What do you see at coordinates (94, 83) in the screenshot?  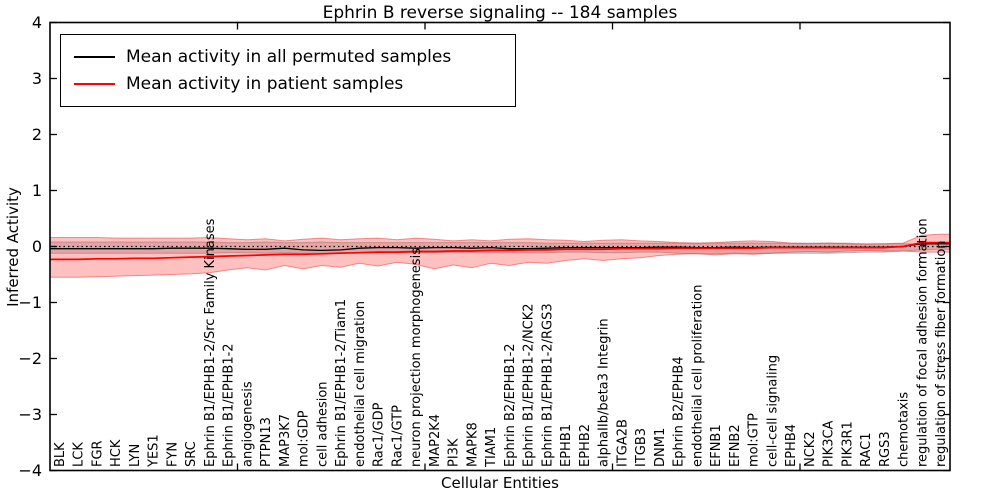 I see `legend-line-red-icon` at bounding box center [94, 83].